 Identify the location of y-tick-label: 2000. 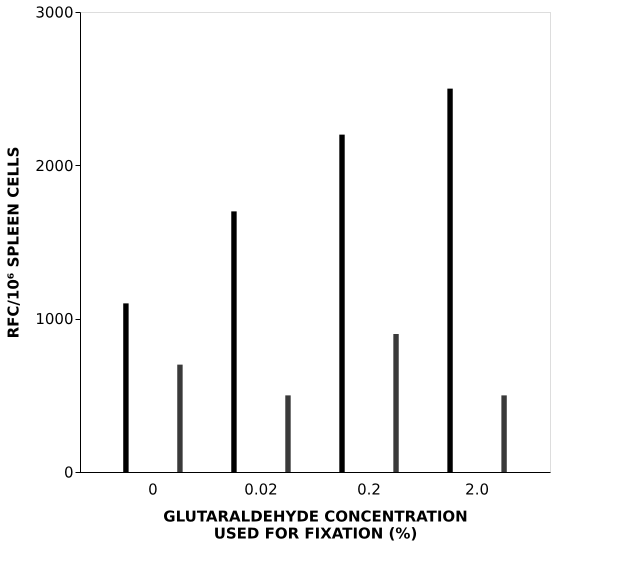
(54, 165).